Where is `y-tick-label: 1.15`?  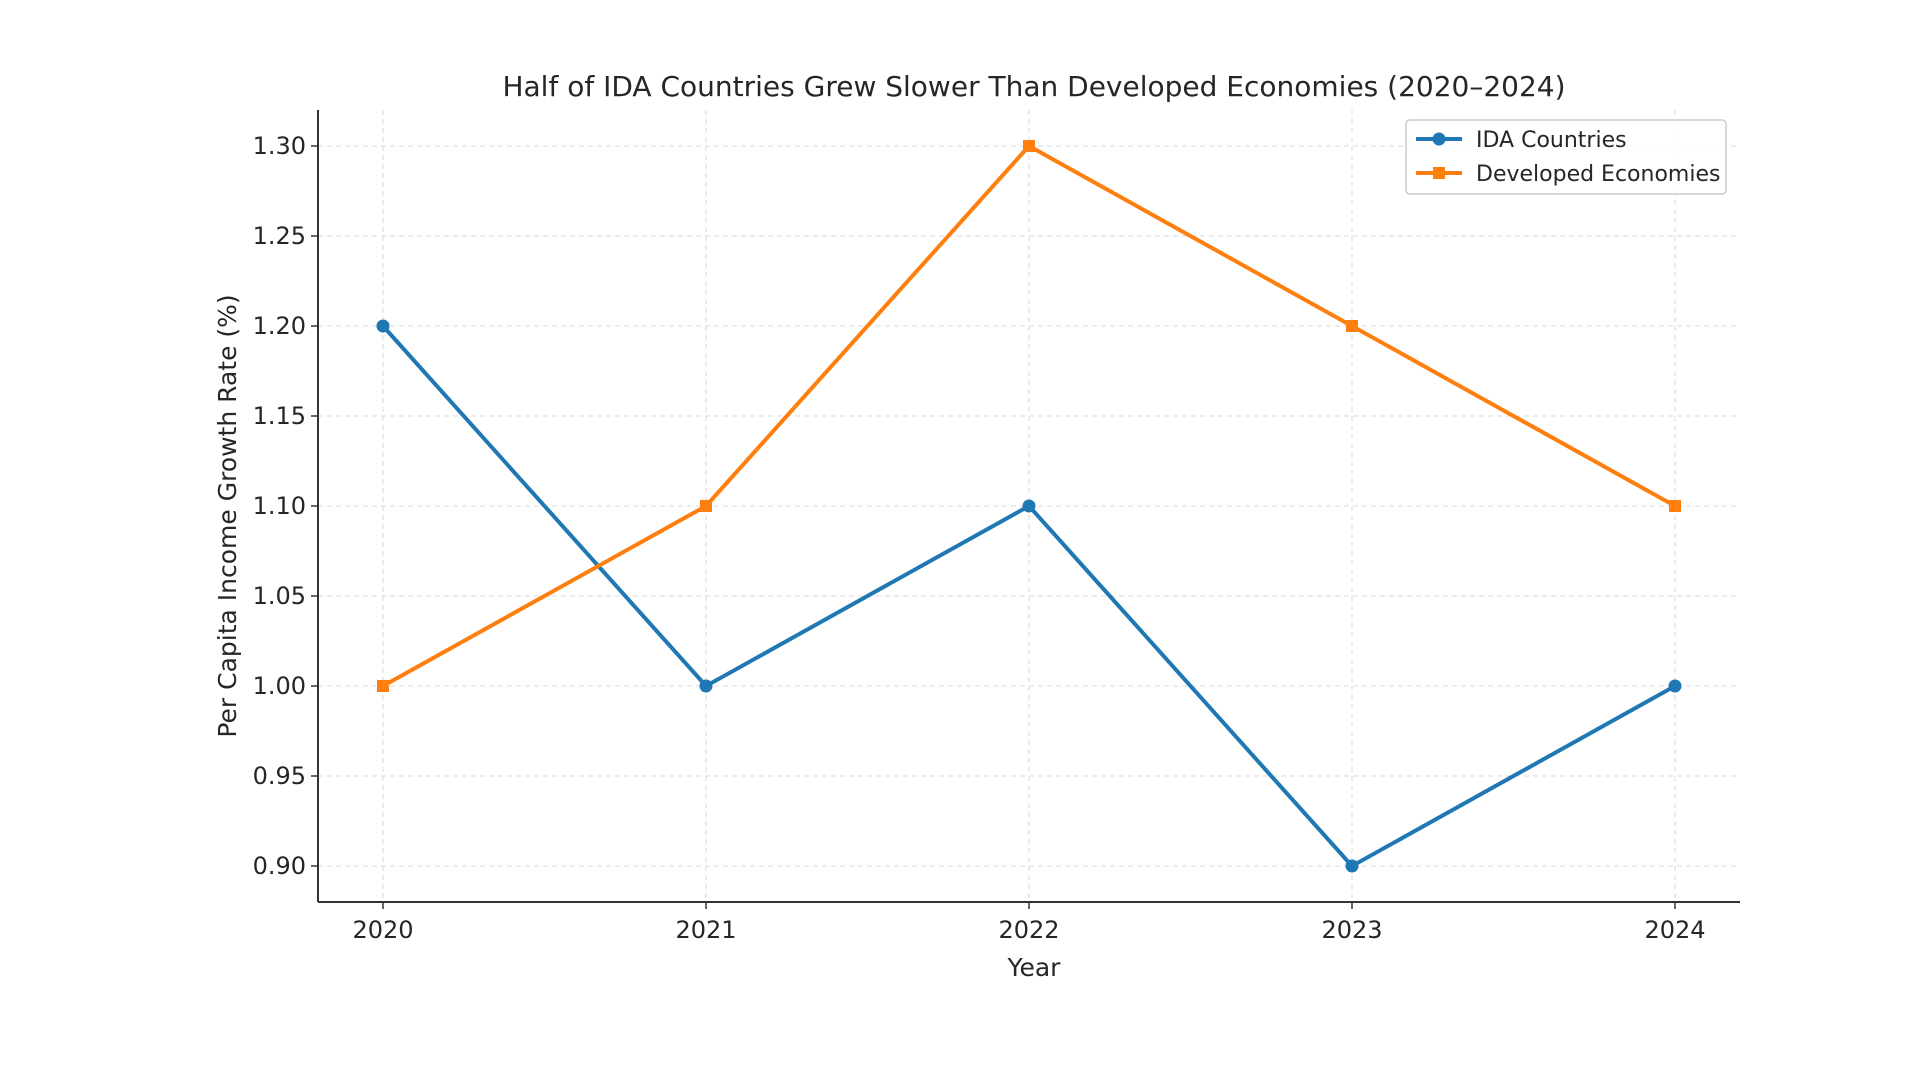 y-tick-label: 1.15 is located at coordinates (279, 416).